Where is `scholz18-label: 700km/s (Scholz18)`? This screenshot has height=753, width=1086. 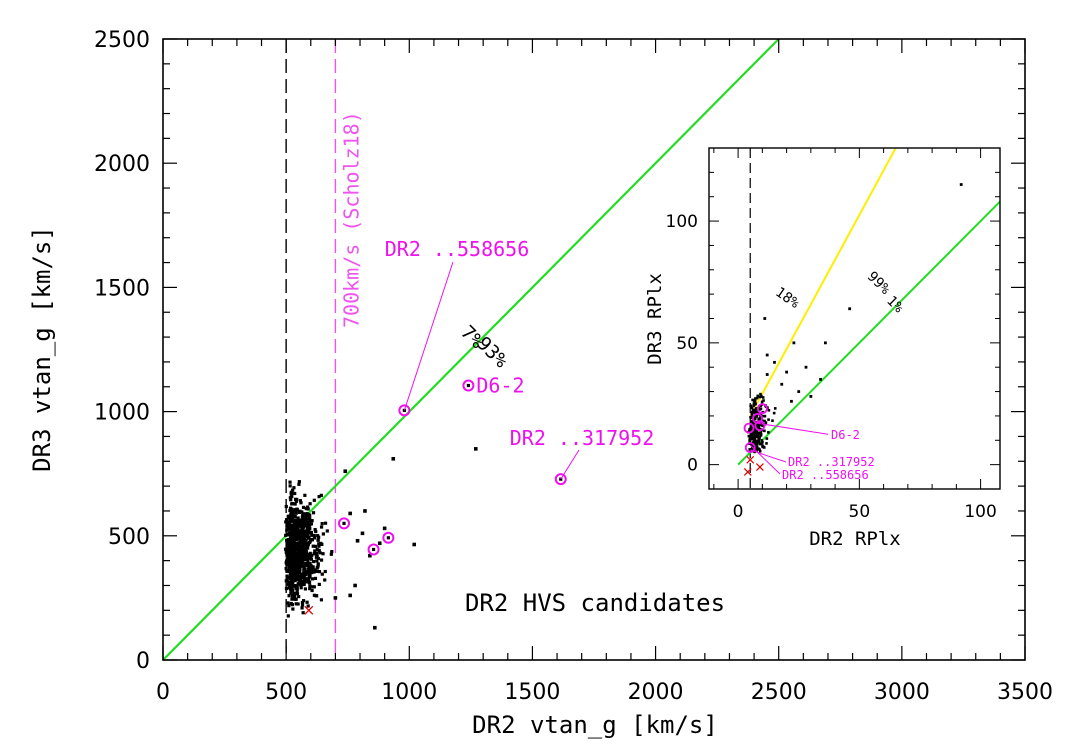
scholz18-label: 700km/s (Scholz18) is located at coordinates (351, 219).